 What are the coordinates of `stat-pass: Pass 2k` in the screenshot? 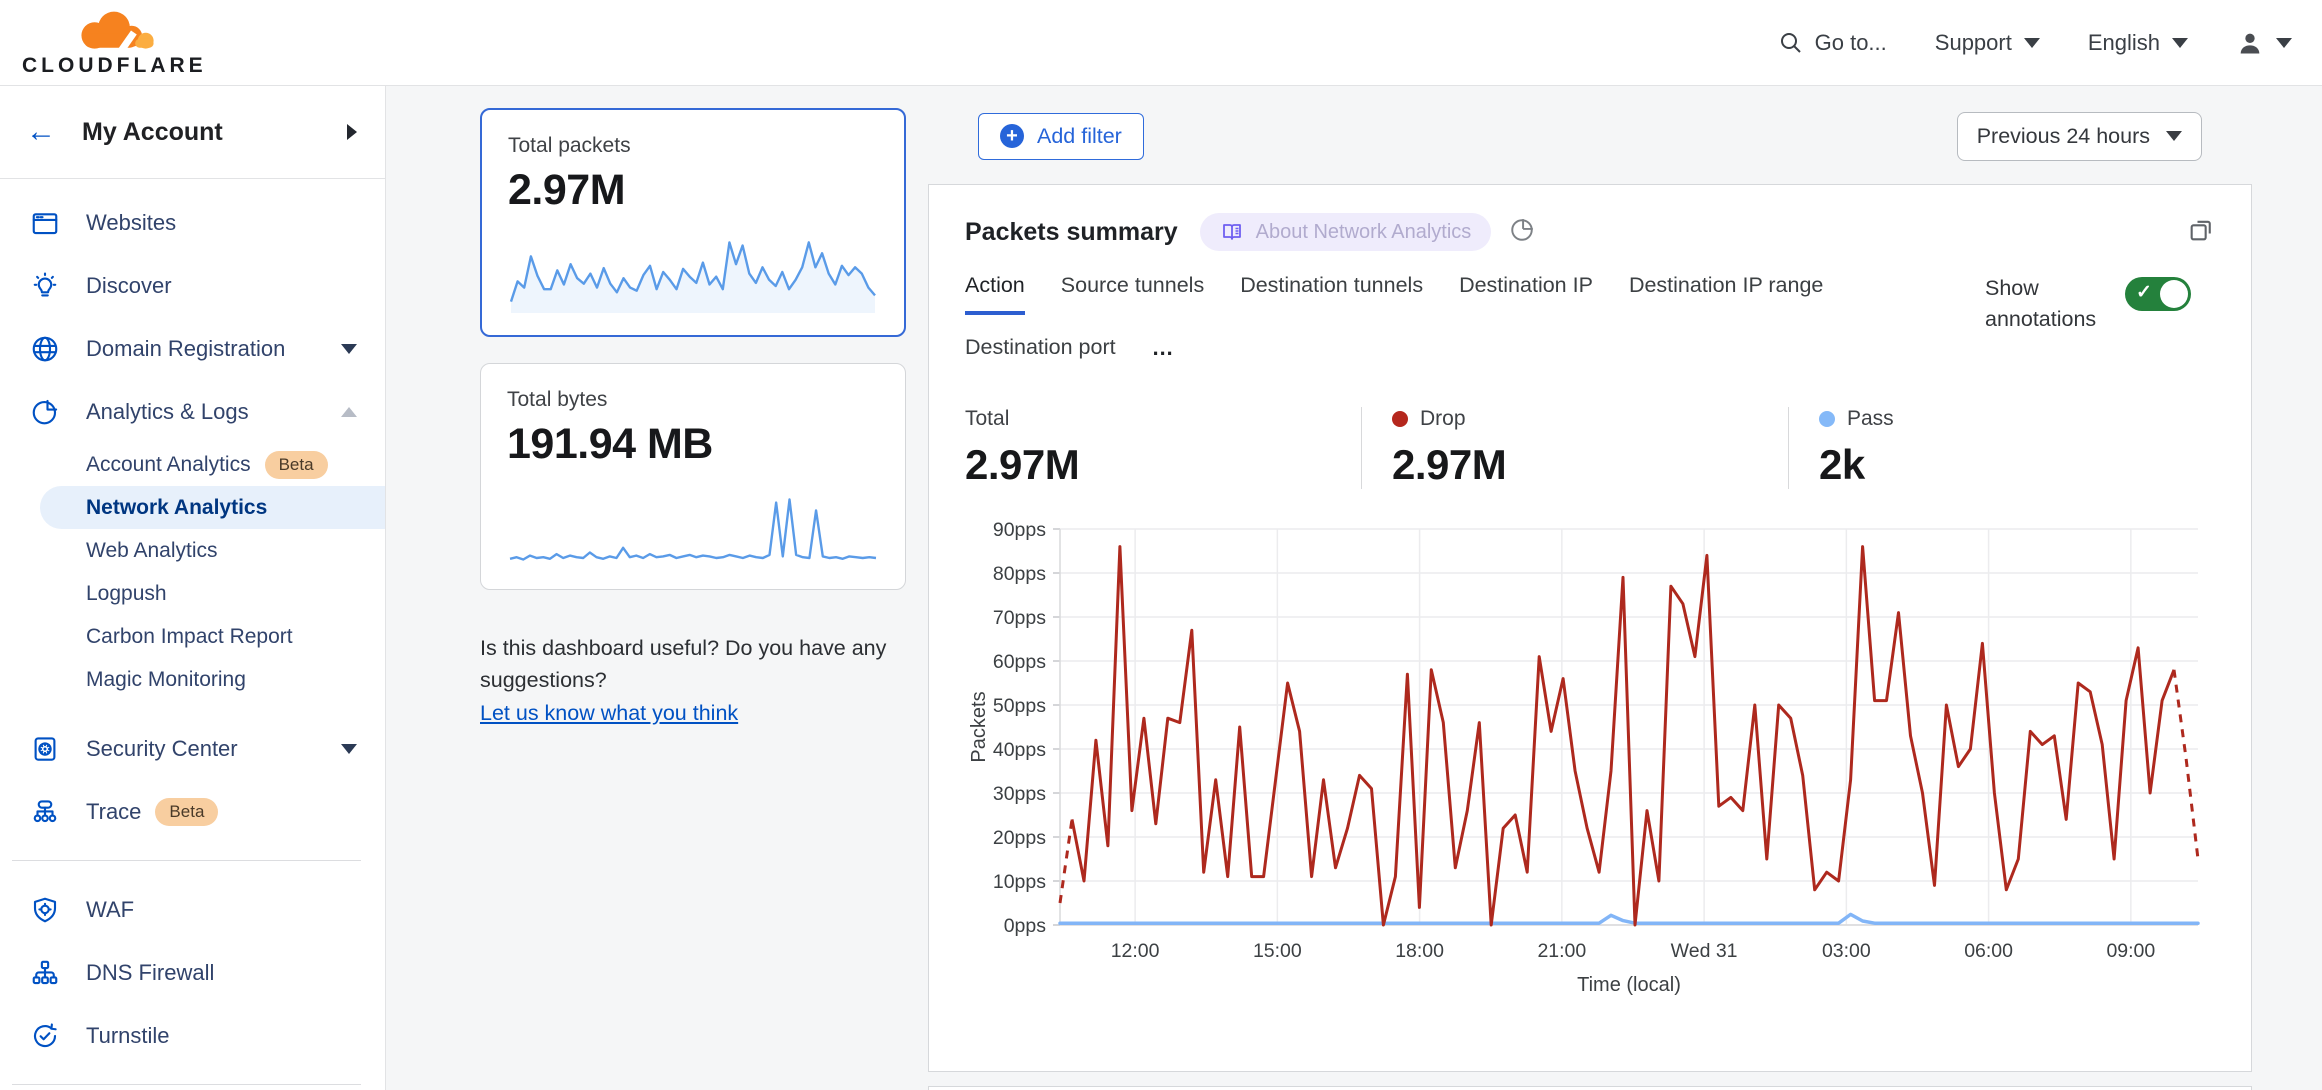 It's located at (2001, 448).